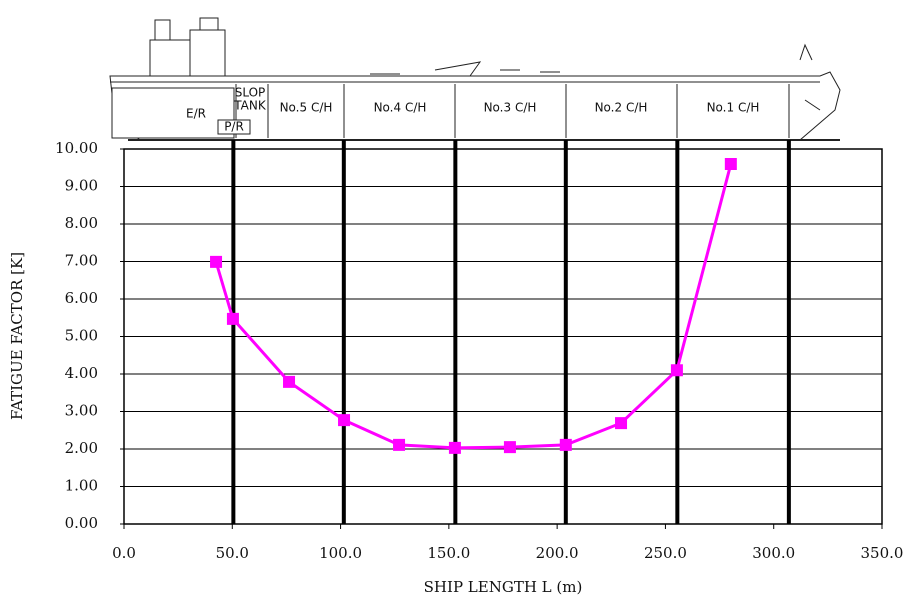 The width and height of the screenshot is (909, 601). Describe the element at coordinates (400, 108) in the screenshot. I see `compartment-label: No.4 C/H` at that location.